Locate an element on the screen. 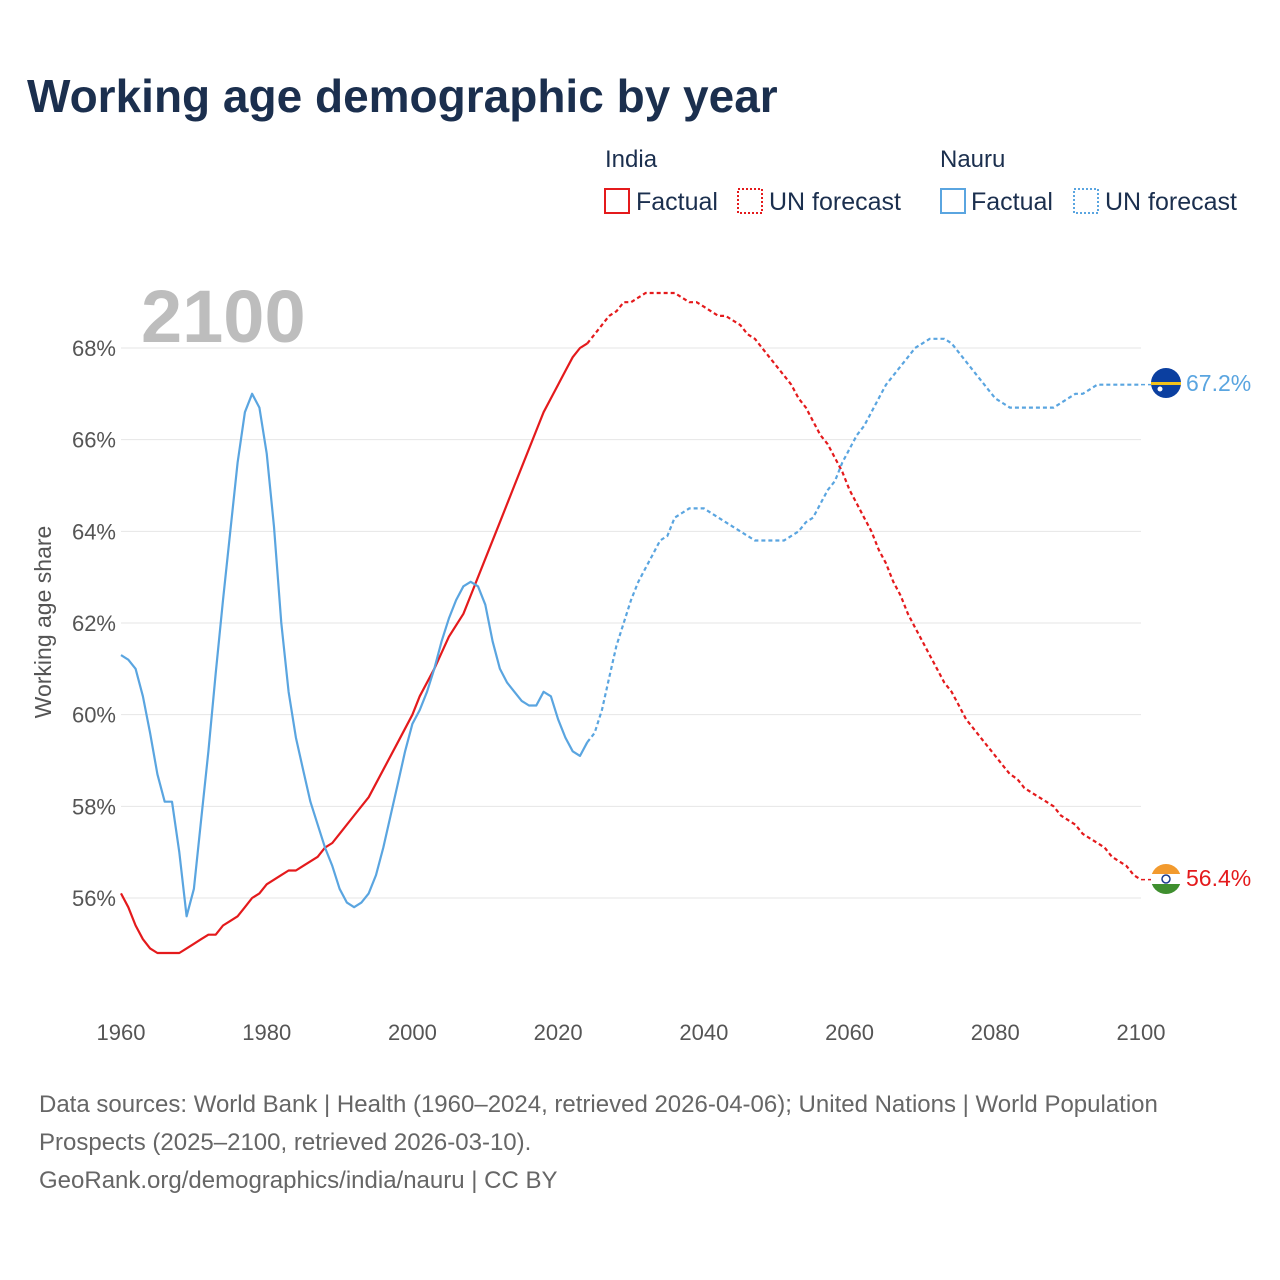 This screenshot has height=1280, width=1280. x-tick-label: 2020 is located at coordinates (558, 1032).